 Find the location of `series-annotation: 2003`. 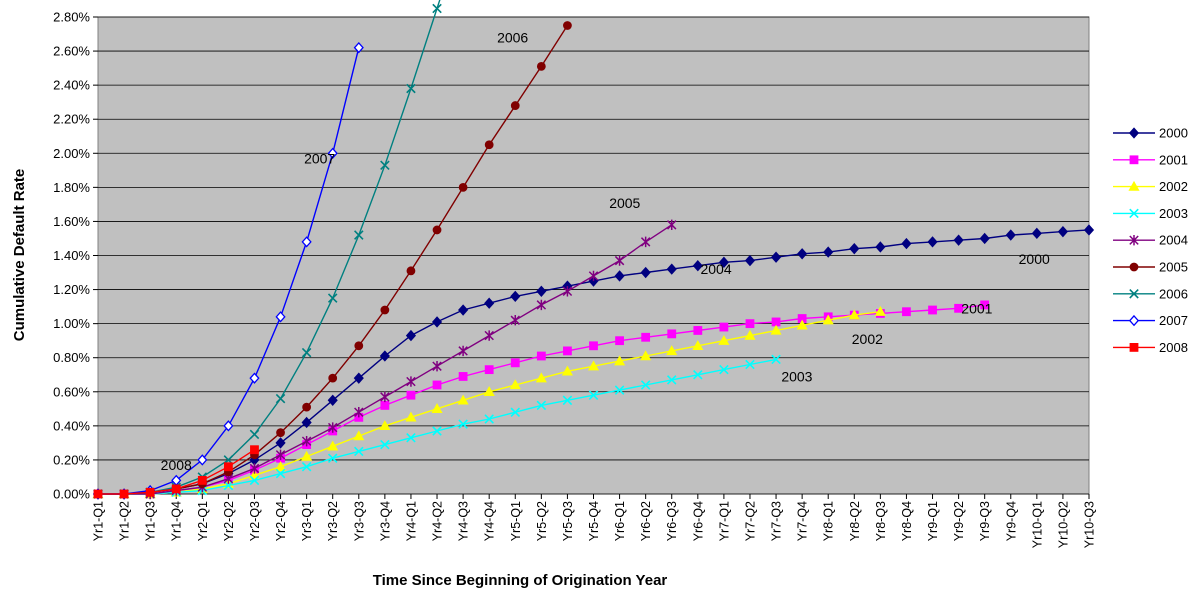

series-annotation: 2003 is located at coordinates (796, 377).